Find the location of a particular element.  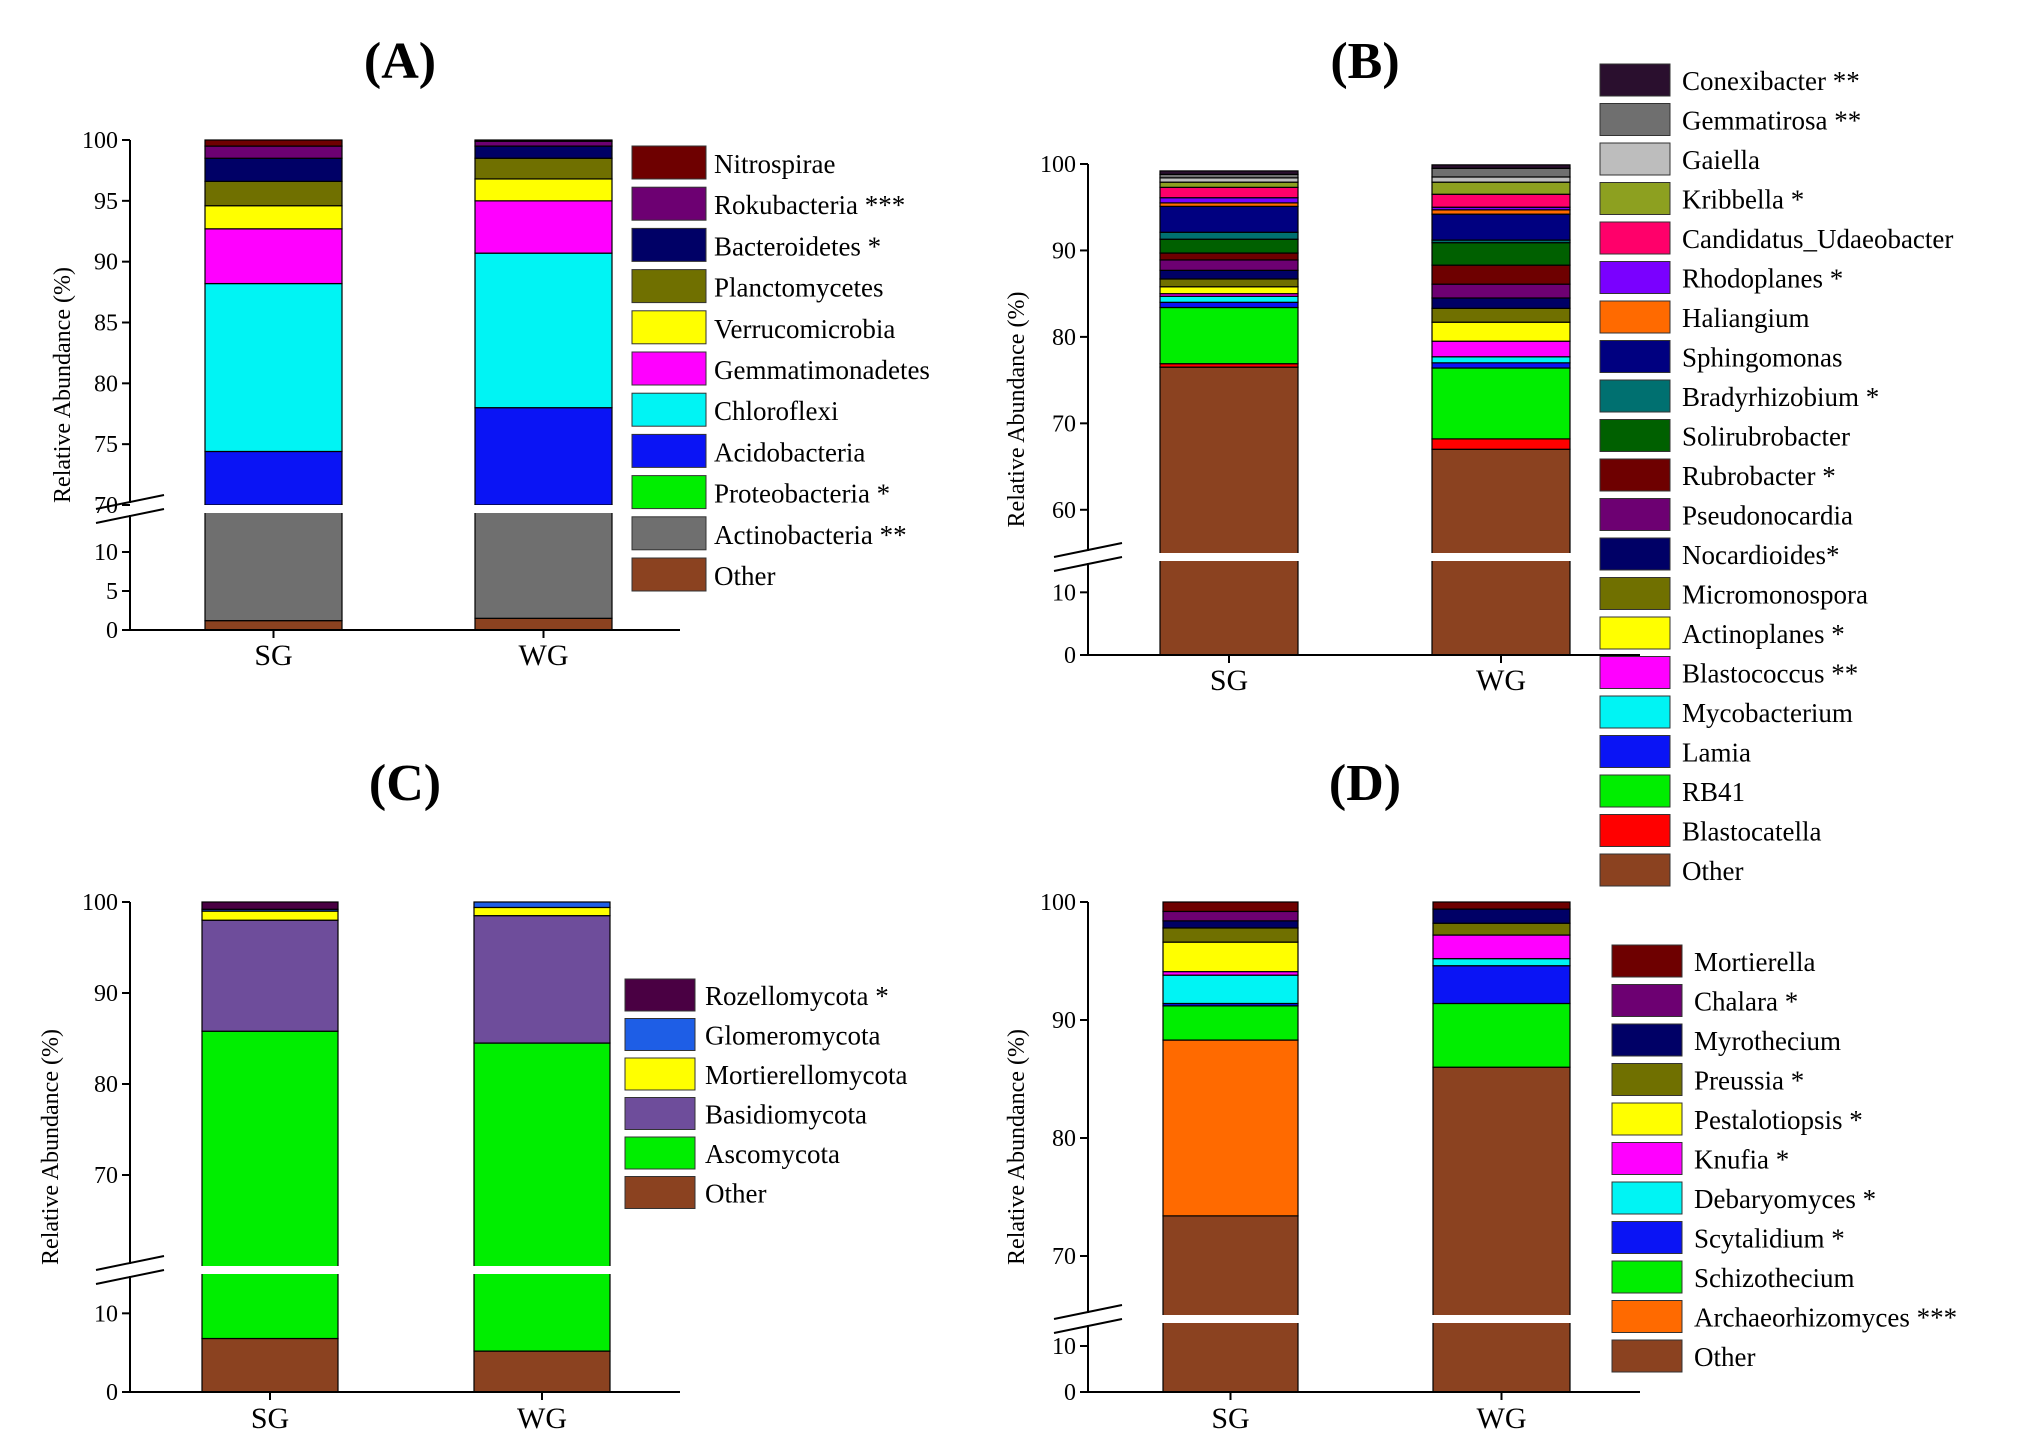

legend-label: Haliangium is located at coordinates (1745, 318).